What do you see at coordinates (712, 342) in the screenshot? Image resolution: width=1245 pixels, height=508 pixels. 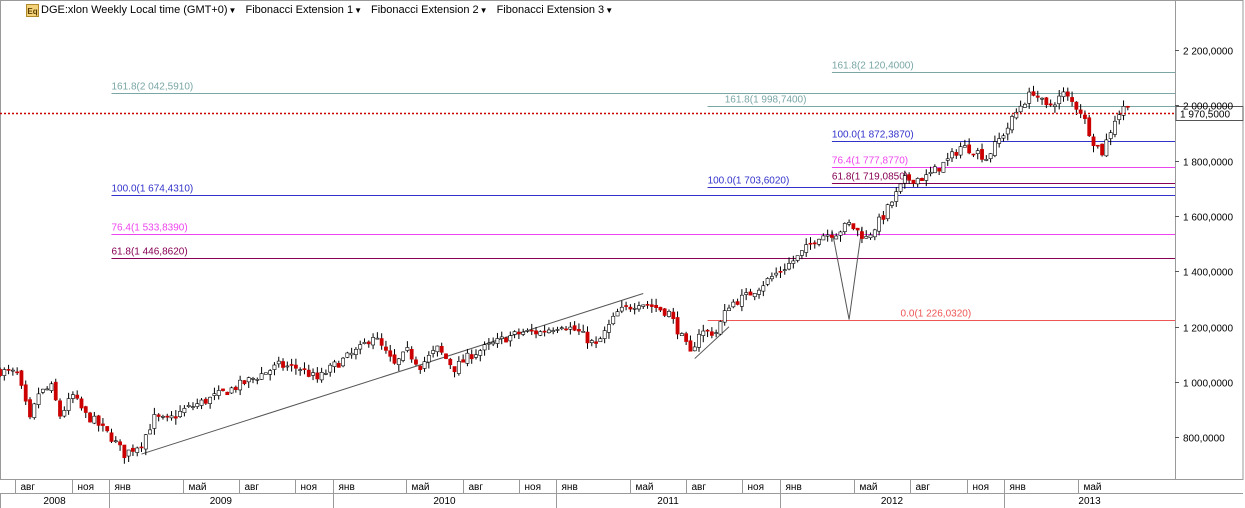 I see `trendline` at bounding box center [712, 342].